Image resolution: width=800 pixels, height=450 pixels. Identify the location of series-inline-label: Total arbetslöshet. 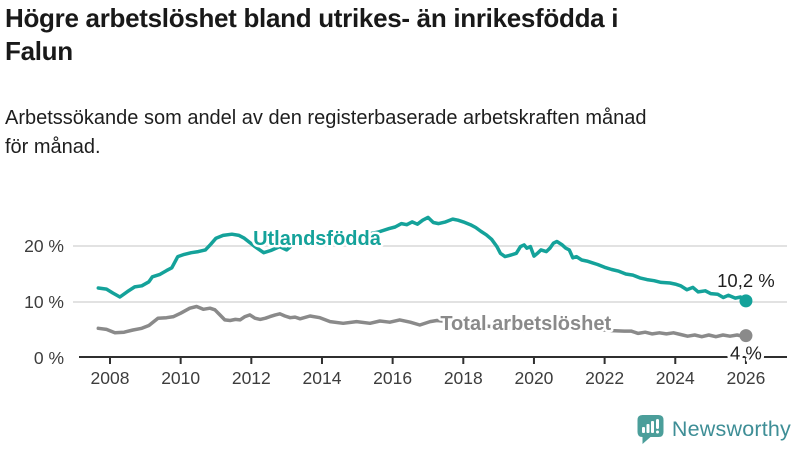
(525, 324).